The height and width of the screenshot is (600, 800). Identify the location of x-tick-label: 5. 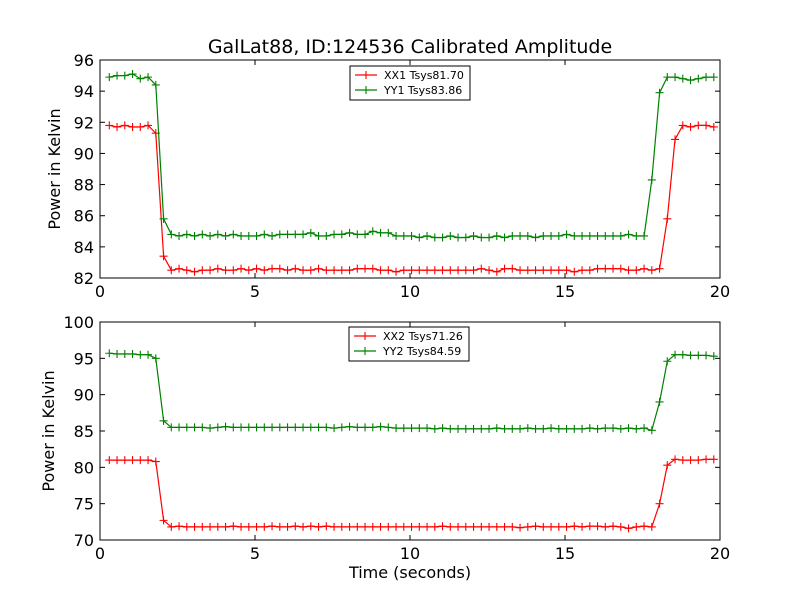
(255, 291).